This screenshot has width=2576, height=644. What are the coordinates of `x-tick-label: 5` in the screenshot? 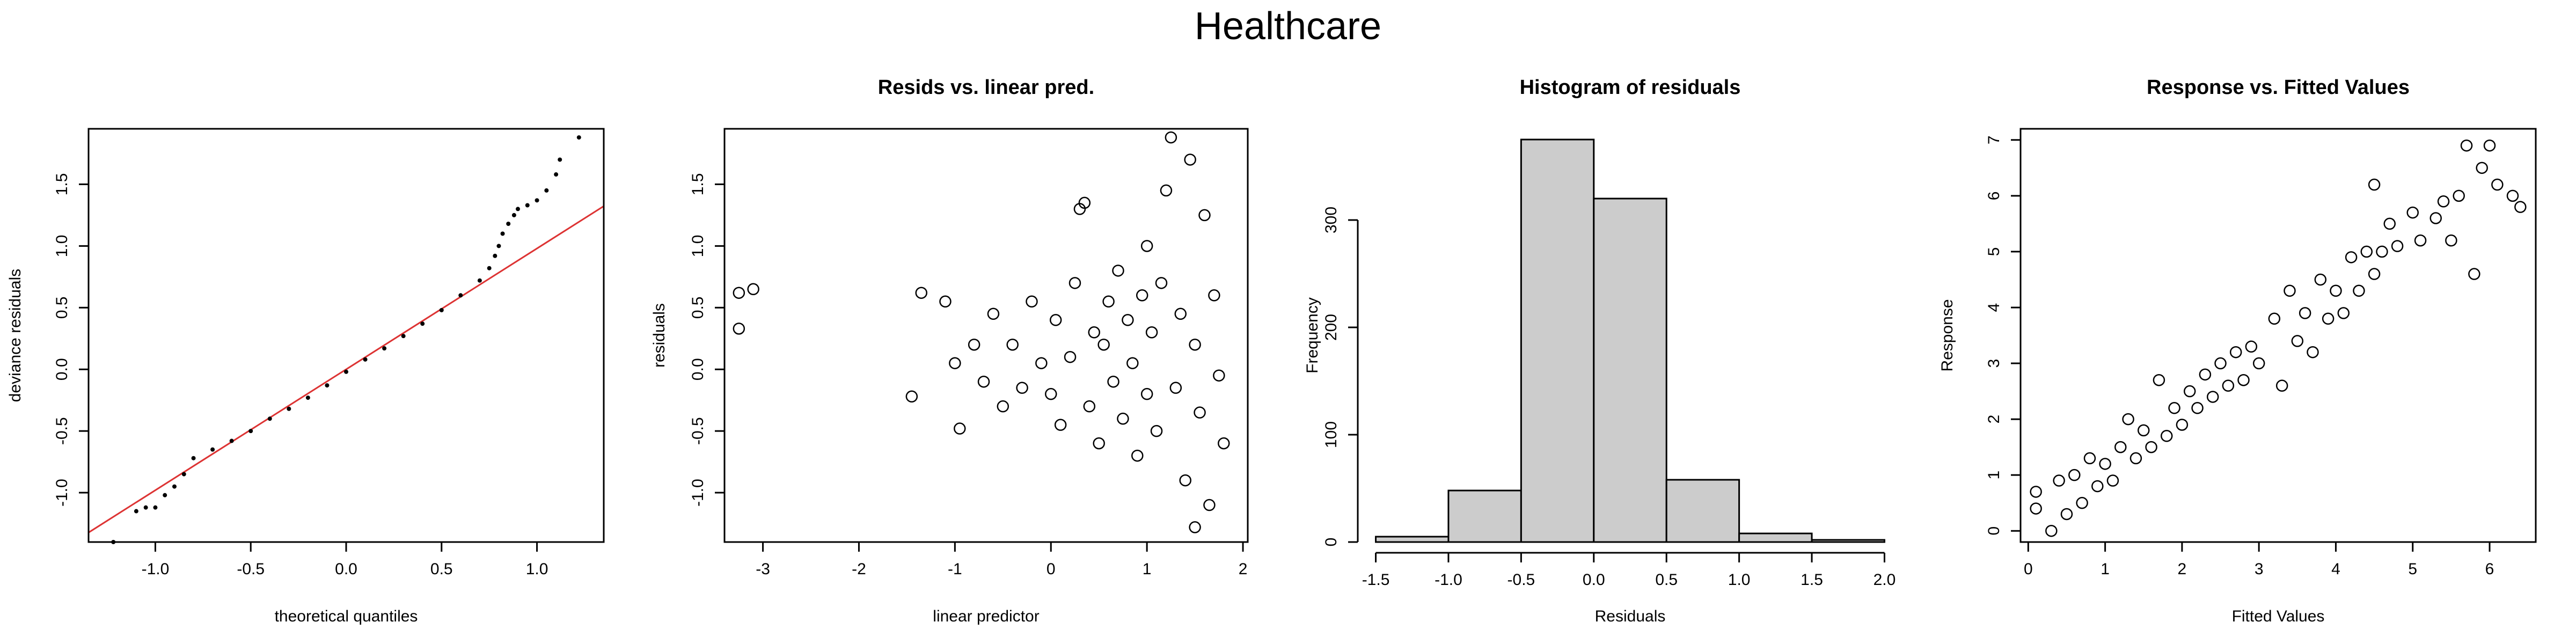 It's located at (2412, 569).